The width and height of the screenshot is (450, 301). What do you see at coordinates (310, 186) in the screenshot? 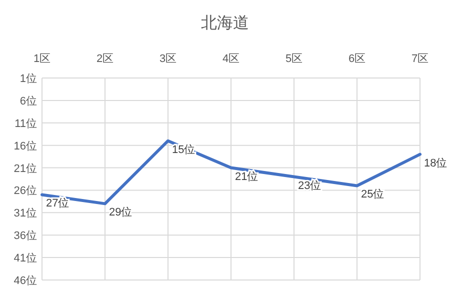
I see `data-label: 23位` at bounding box center [310, 186].